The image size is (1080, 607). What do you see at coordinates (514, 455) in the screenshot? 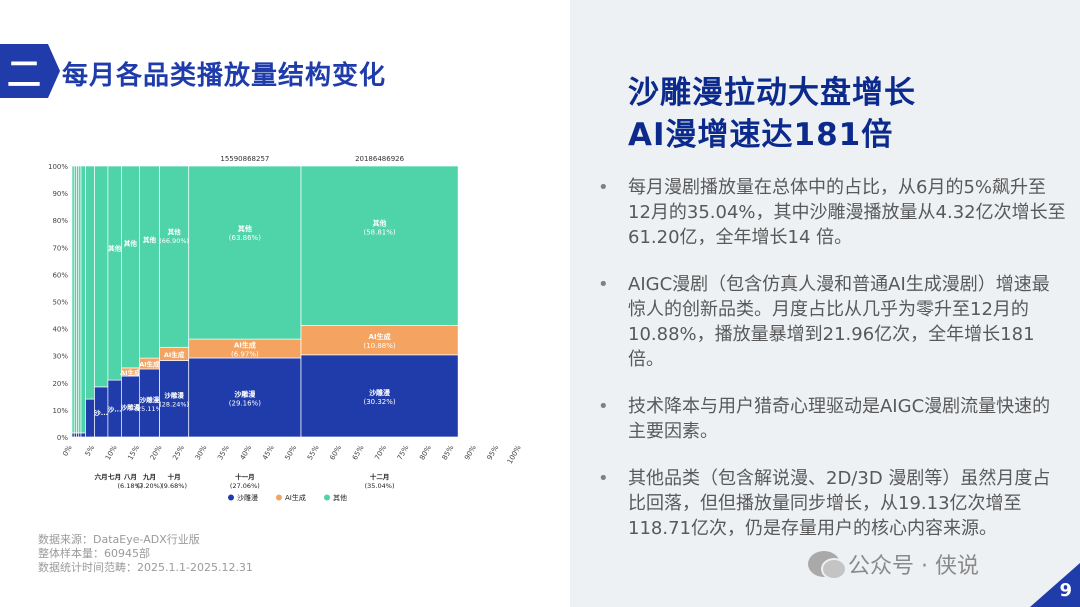
I see `x-tick-label: 100%` at bounding box center [514, 455].